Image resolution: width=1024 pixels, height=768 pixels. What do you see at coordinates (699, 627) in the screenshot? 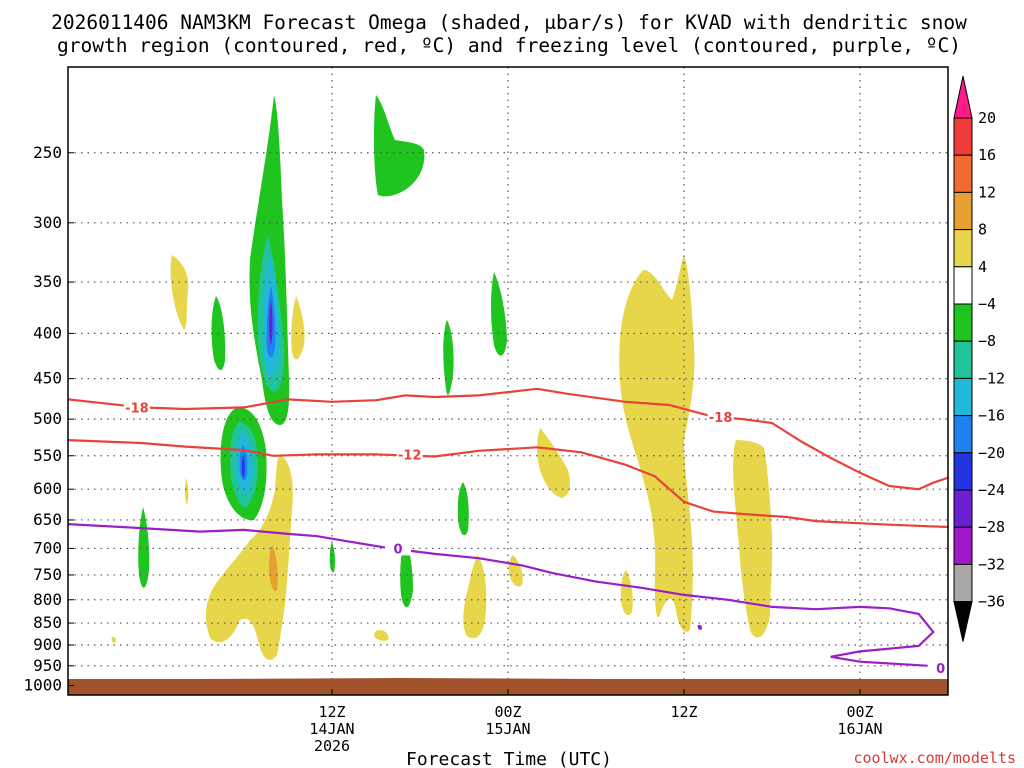
I see `omega-region-purple-dot` at bounding box center [699, 627].